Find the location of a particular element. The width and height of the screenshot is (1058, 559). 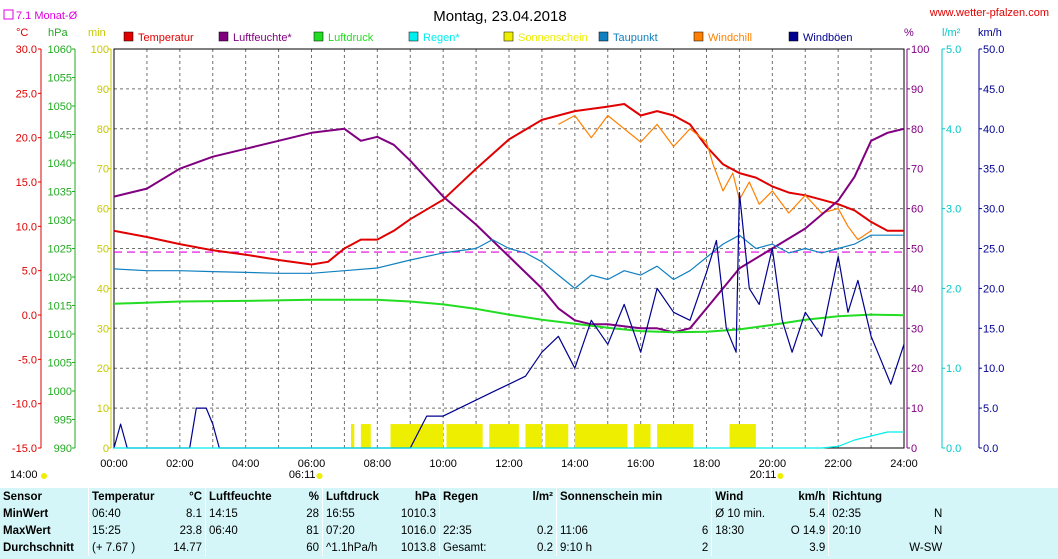

stats-value-2: 28 is located at coordinates (312, 513).